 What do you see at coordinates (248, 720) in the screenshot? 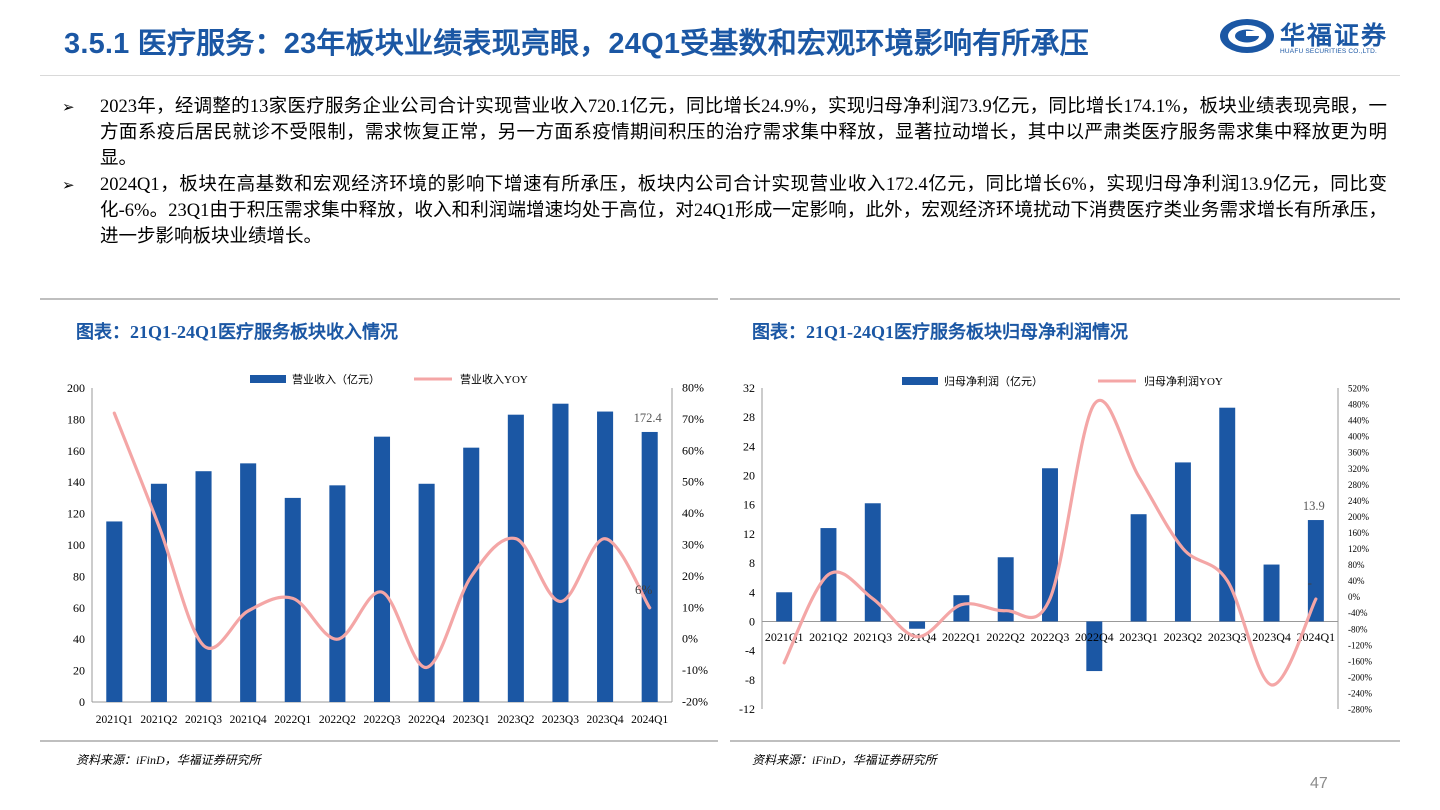
I see `x-axis-tick-label: 2021Q4` at bounding box center [248, 720].